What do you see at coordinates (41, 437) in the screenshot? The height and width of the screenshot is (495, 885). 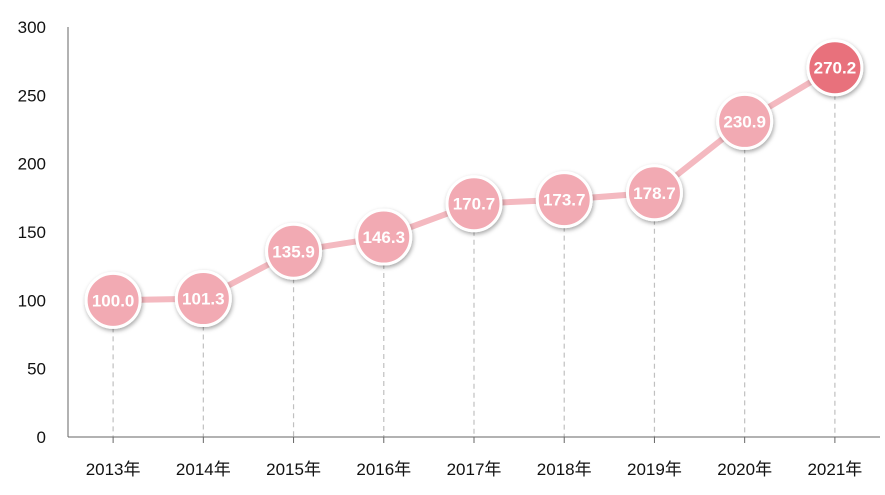 I see `y-tick-label: 0` at bounding box center [41, 437].